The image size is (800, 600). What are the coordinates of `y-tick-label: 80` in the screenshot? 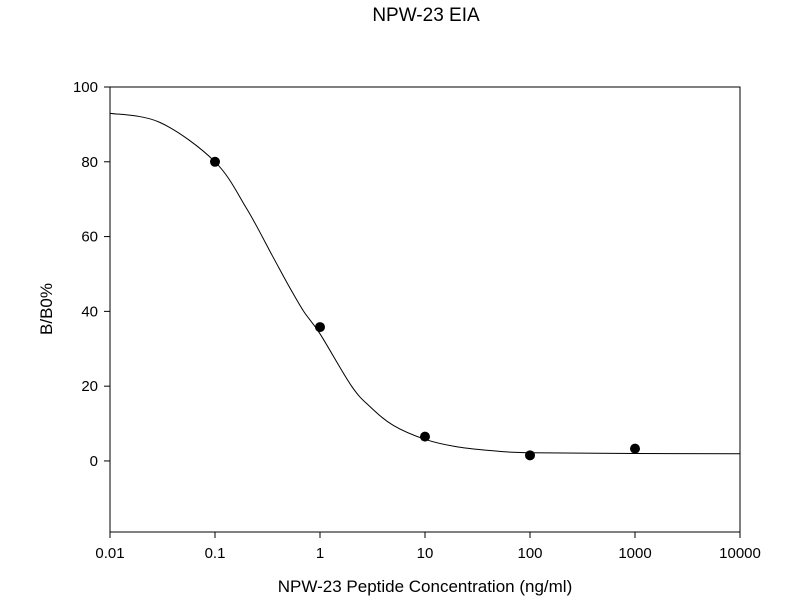 It's located at (89, 162).